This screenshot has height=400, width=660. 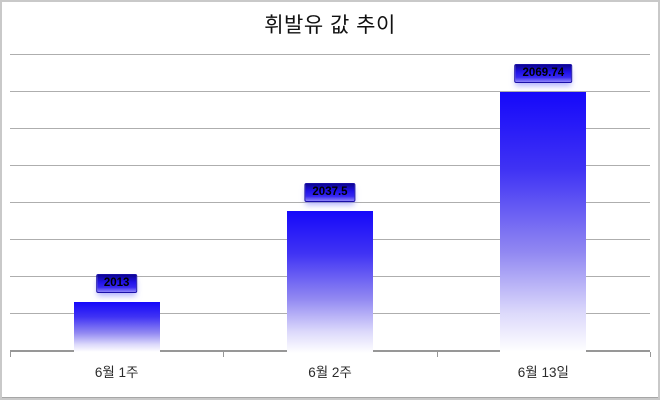 What do you see at coordinates (330, 372) in the screenshot?
I see `category-label: 6월 2주` at bounding box center [330, 372].